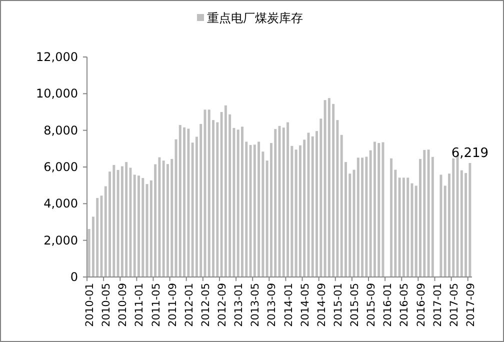 The height and width of the screenshot is (342, 504). Describe the element at coordinates (189, 305) in the screenshot. I see `x-tick-label: 2012-01` at that location.